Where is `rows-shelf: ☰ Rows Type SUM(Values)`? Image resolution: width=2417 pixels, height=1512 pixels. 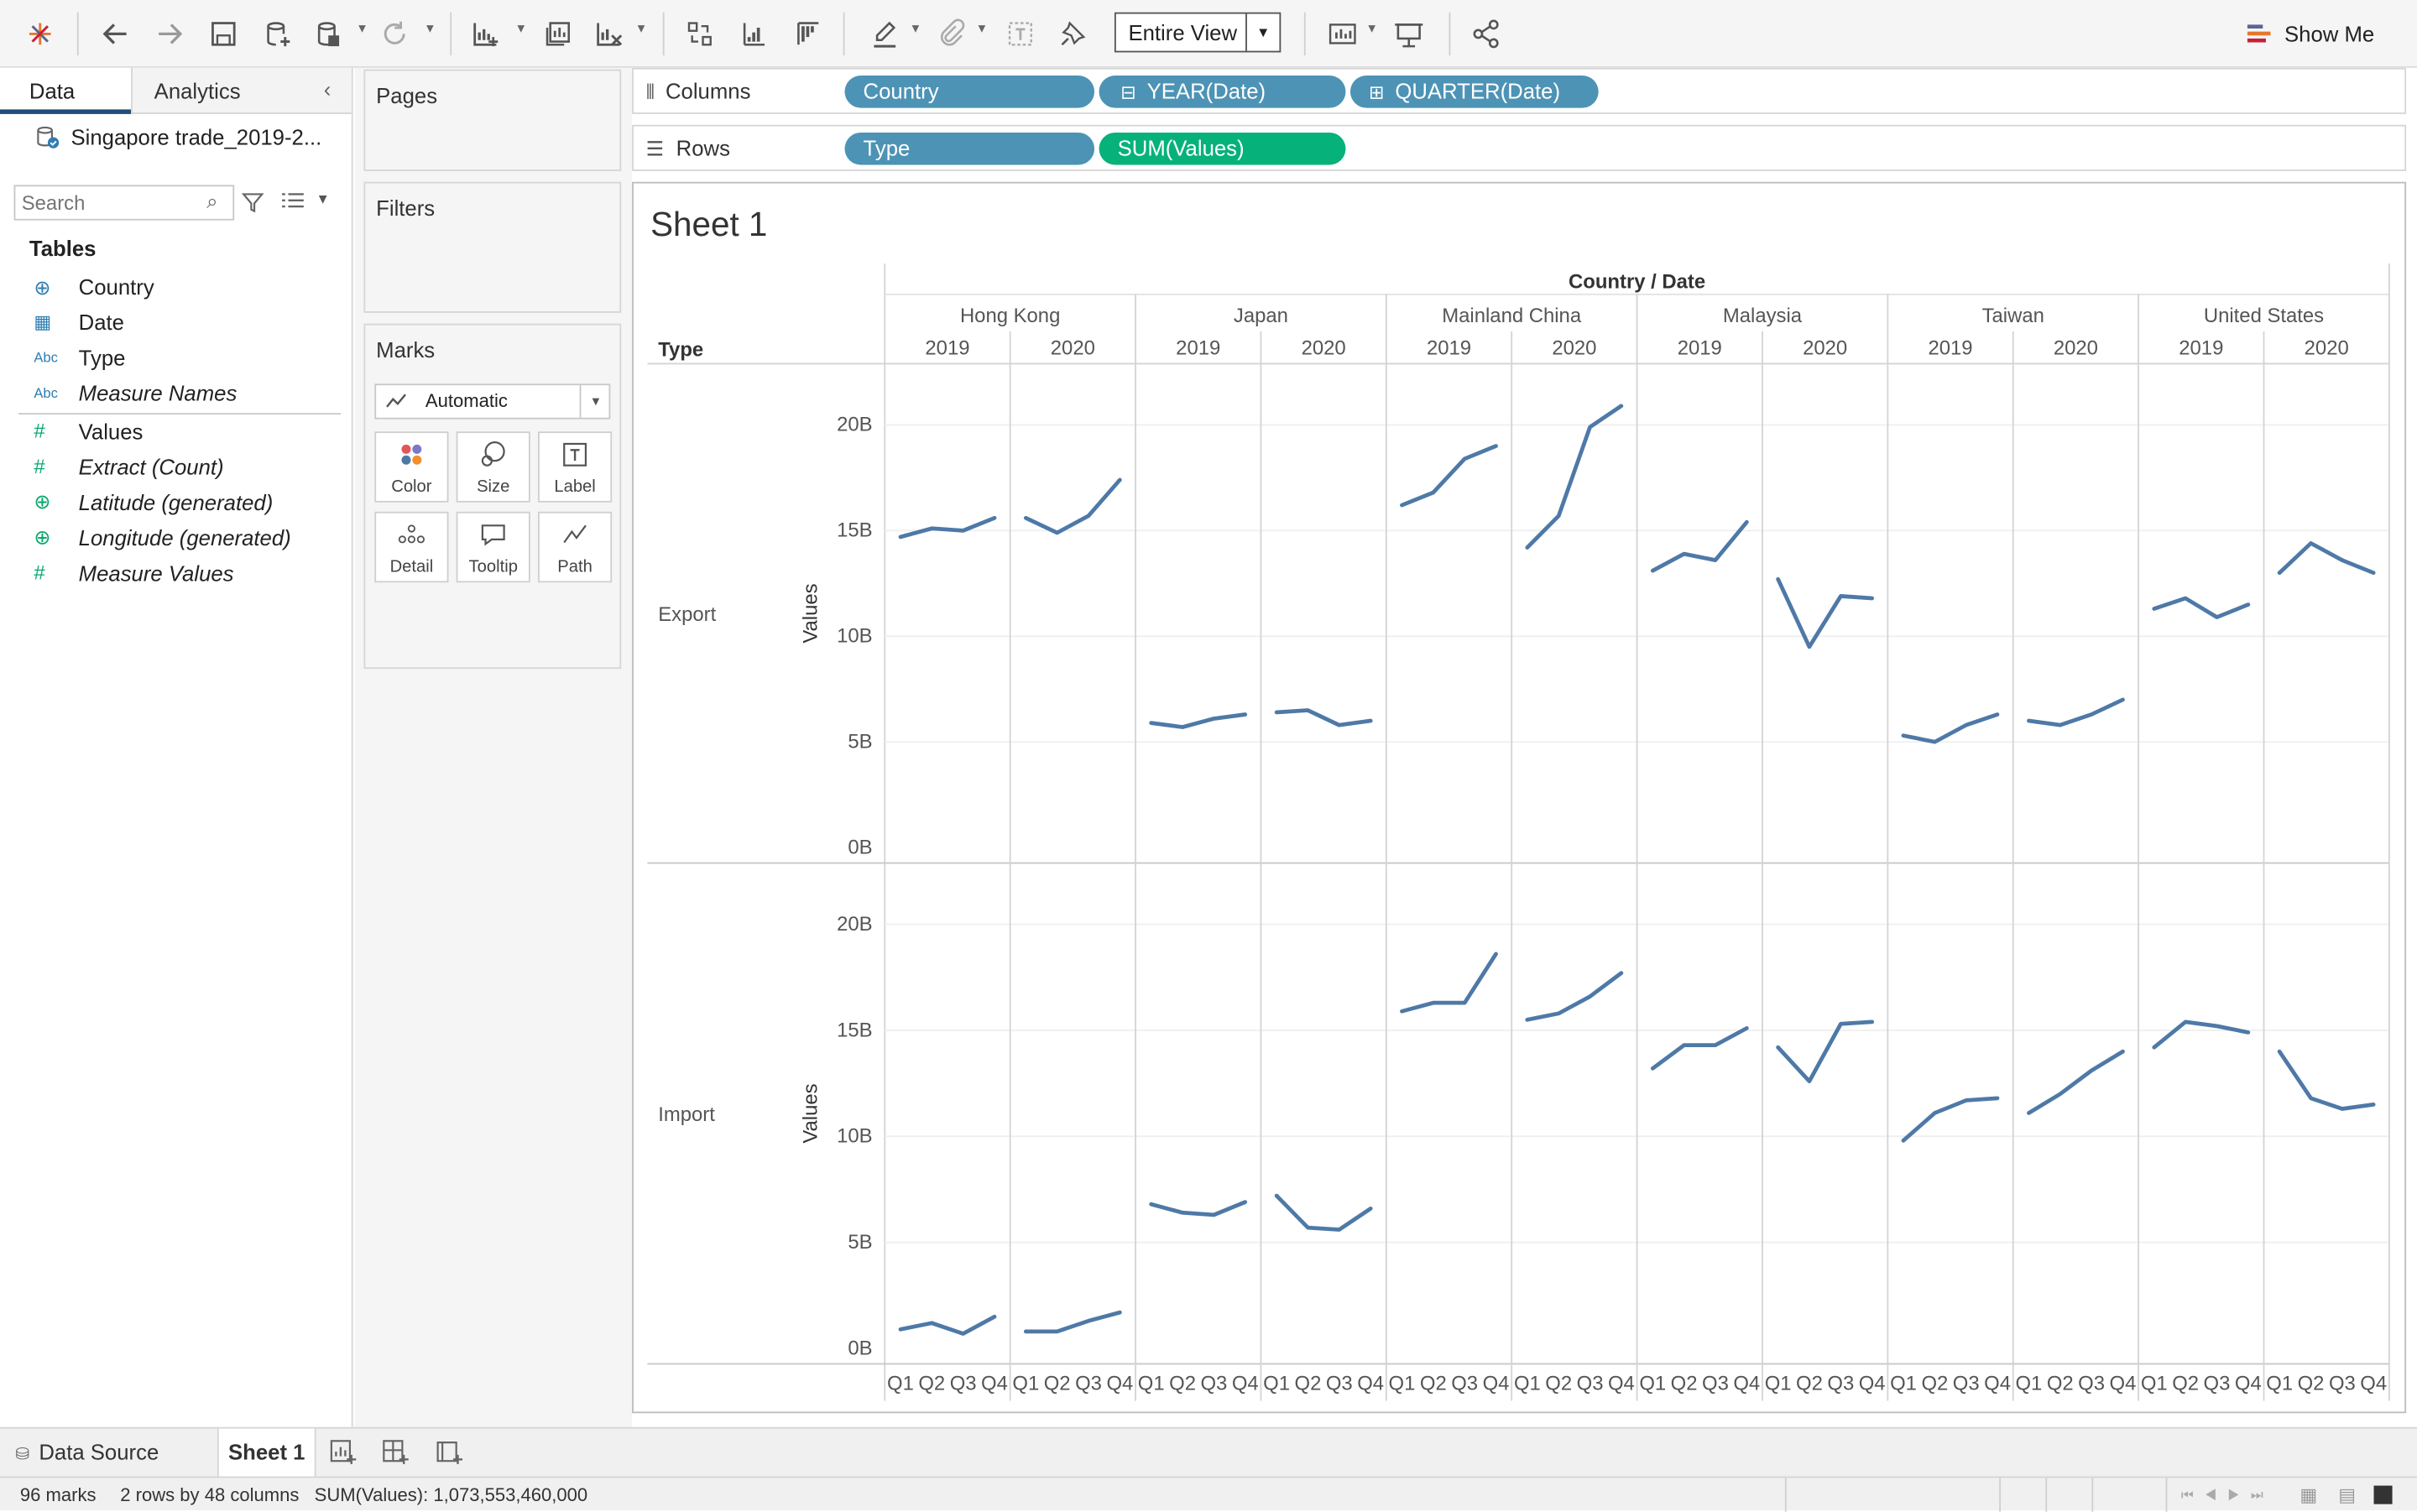
rows-shelf: ☰ Rows Type SUM(Values) is located at coordinates (1519, 147).